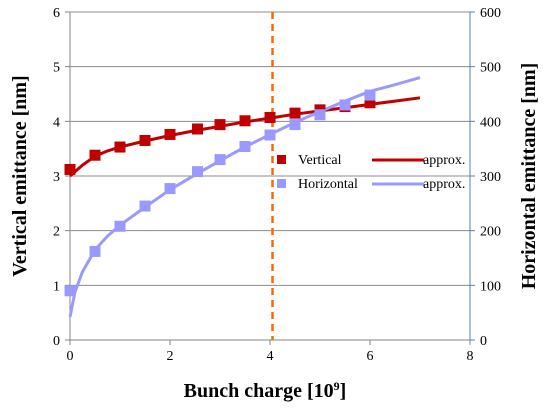 The image size is (554, 409). What do you see at coordinates (56, 13) in the screenshot?
I see `y-left-tick-label-6: 6` at bounding box center [56, 13].